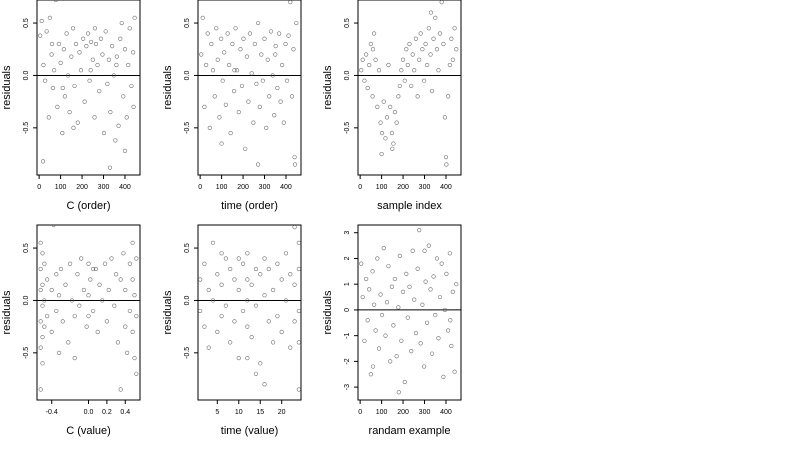 Image resolution: width=800 pixels, height=450 pixels. What do you see at coordinates (7, 87) in the screenshot?
I see `y-axis-title: residuals` at bounding box center [7, 87].